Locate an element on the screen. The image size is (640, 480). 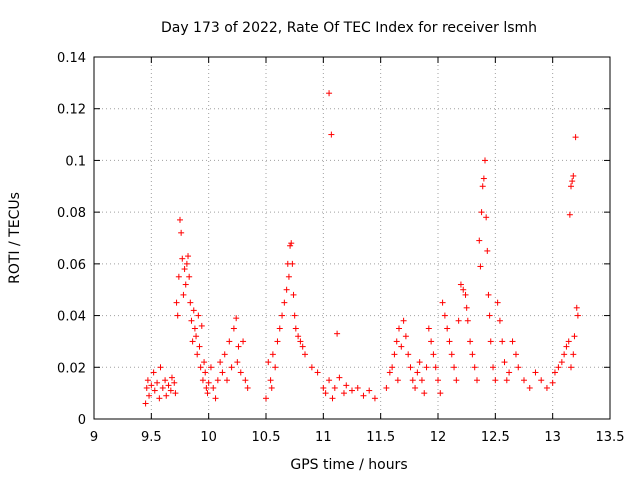
x-tick-label: 13 is located at coordinates (552, 437).